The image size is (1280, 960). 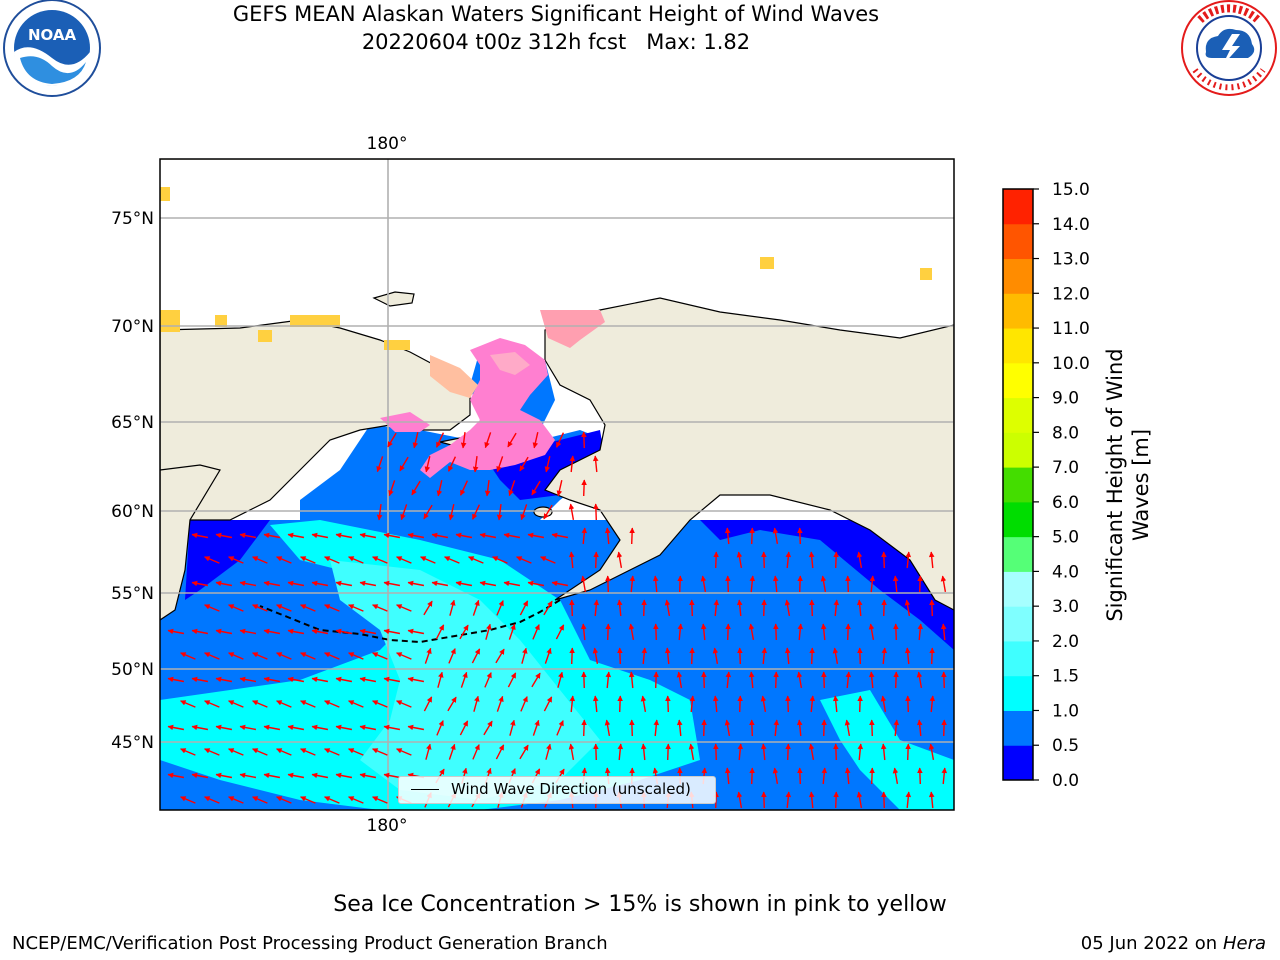 What do you see at coordinates (1065, 503) in the screenshot?
I see `colorbar-tick-label: 6.0` at bounding box center [1065, 503].